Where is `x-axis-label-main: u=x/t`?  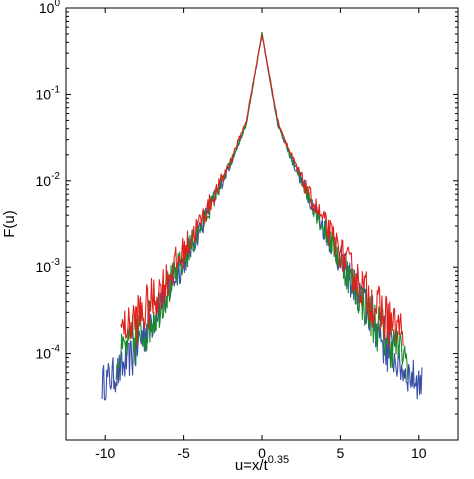 x-axis-label-main: u=x/t is located at coordinates (252, 465).